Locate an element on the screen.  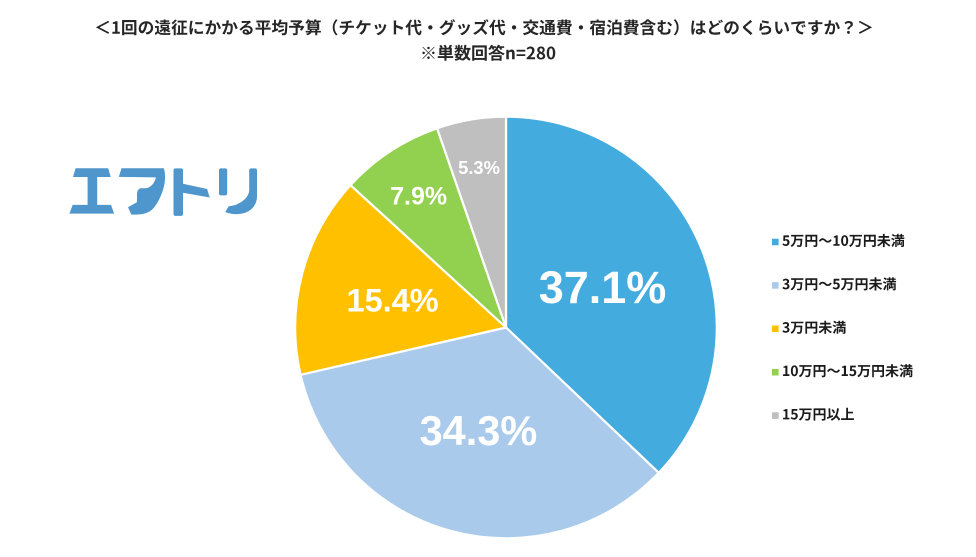
svg-text: 15.4% is located at coordinates (393, 301).